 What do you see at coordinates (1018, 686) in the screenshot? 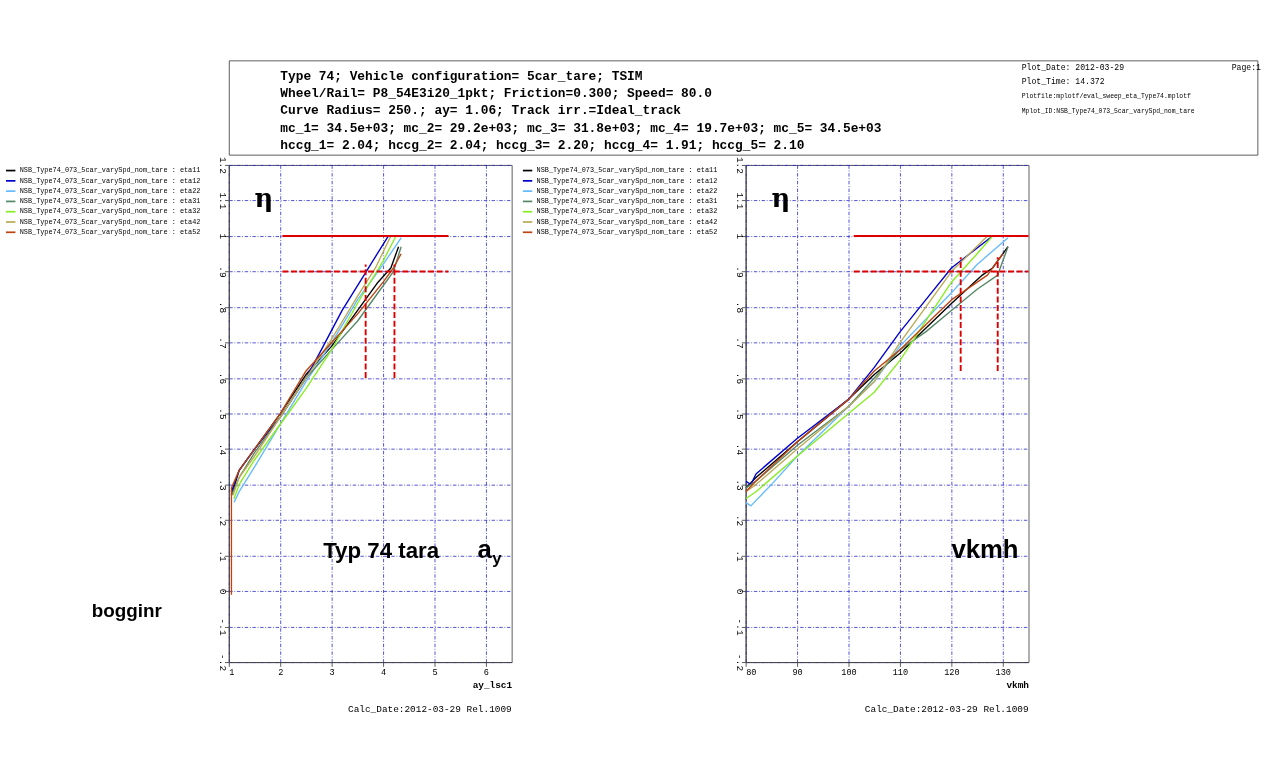
I see `x-axis-title: vkmh` at bounding box center [1018, 686].